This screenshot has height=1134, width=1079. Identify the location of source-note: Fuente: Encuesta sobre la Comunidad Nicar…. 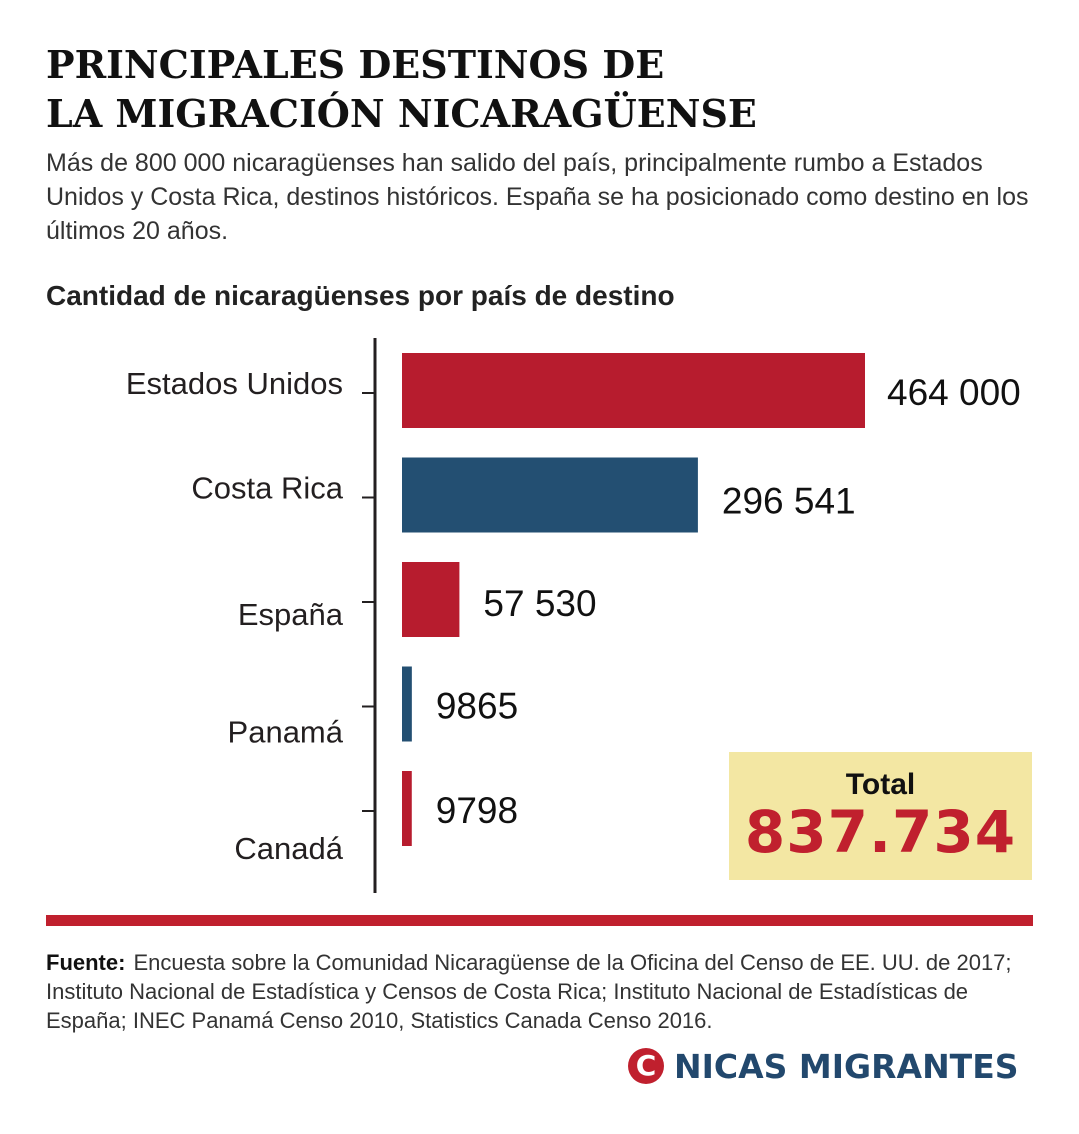
(541, 991).